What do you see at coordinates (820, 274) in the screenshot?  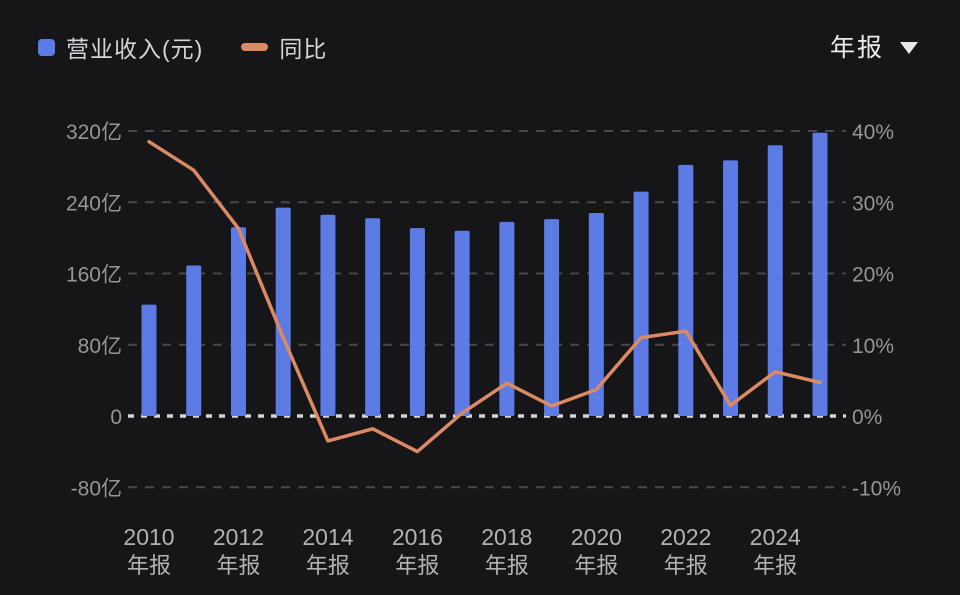 I see `revenue-bar-2025年报` at bounding box center [820, 274].